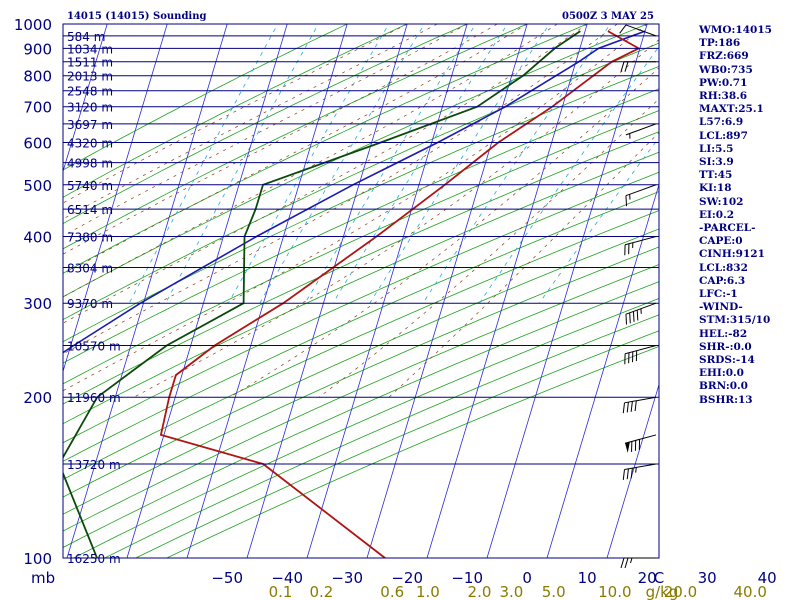 The width and height of the screenshot is (800, 600). Describe the element at coordinates (767, 578) in the screenshot. I see `temperature-tick-label: 40` at that location.